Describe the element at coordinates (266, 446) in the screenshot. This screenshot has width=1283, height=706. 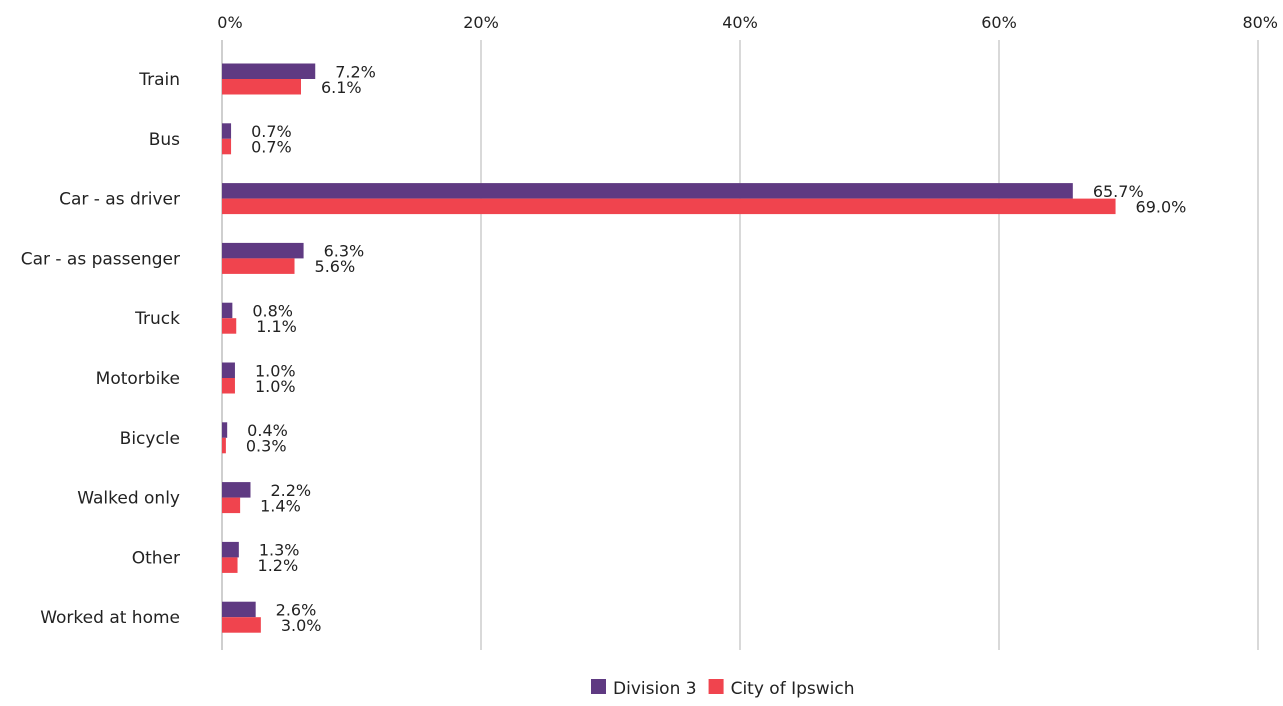
I see `data-label: 0.3%` at that location.